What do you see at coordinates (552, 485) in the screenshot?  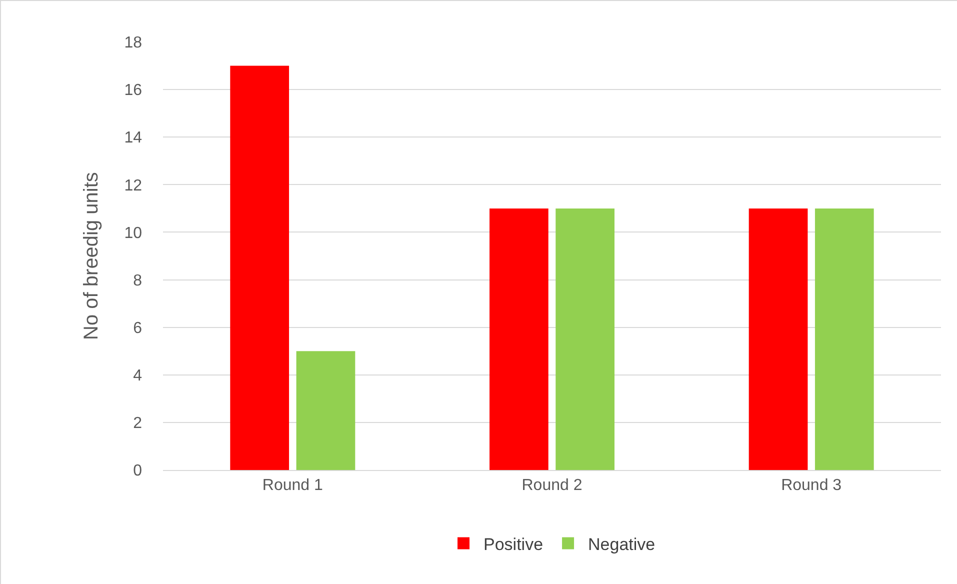 I see `x-tick-label: Round 2` at bounding box center [552, 485].